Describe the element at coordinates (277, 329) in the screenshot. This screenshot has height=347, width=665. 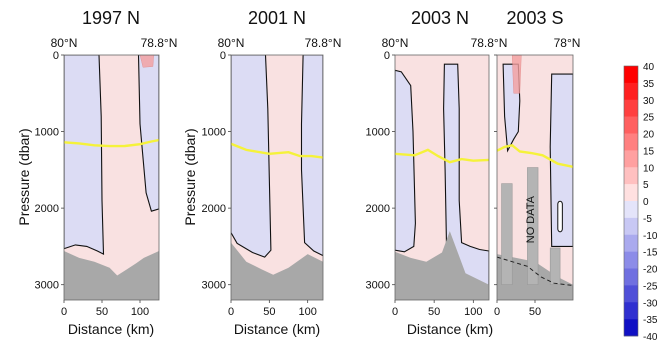
I see `x-axis-label-2001N: Distance (km)` at that location.